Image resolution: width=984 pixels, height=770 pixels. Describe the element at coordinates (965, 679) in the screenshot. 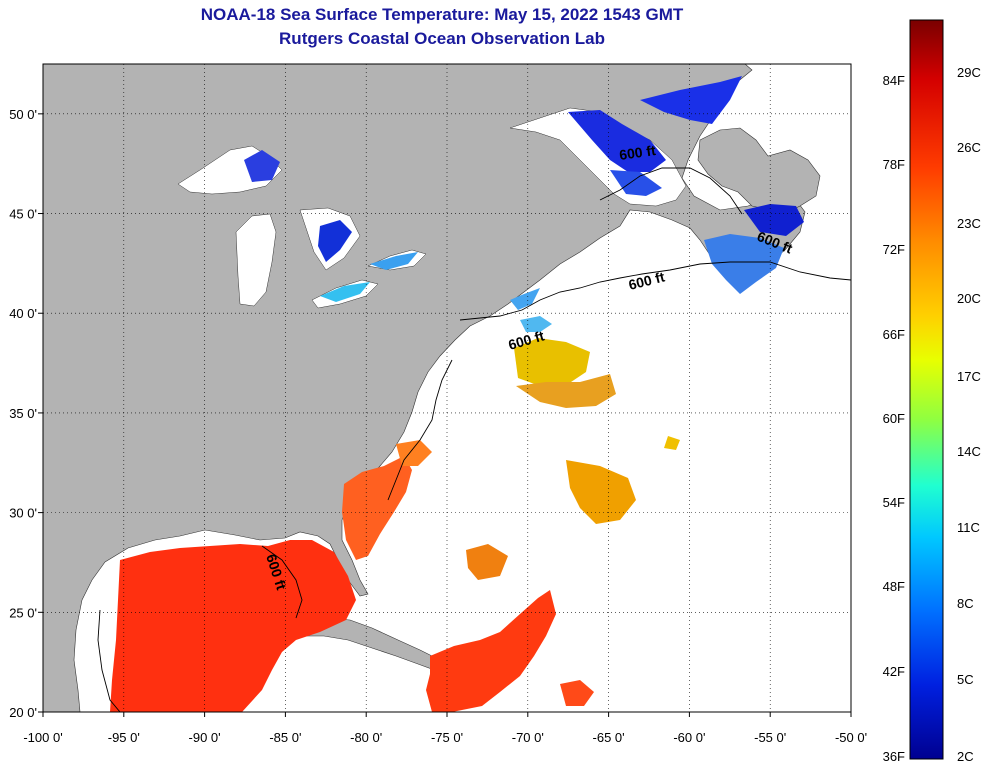

I see `colorbar-celsius-label: 5C` at that location.